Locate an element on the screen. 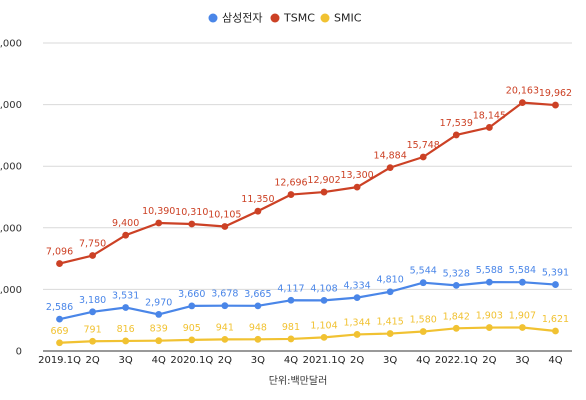 The height and width of the screenshot is (400, 586). data-label: 3,660 is located at coordinates (191, 294).